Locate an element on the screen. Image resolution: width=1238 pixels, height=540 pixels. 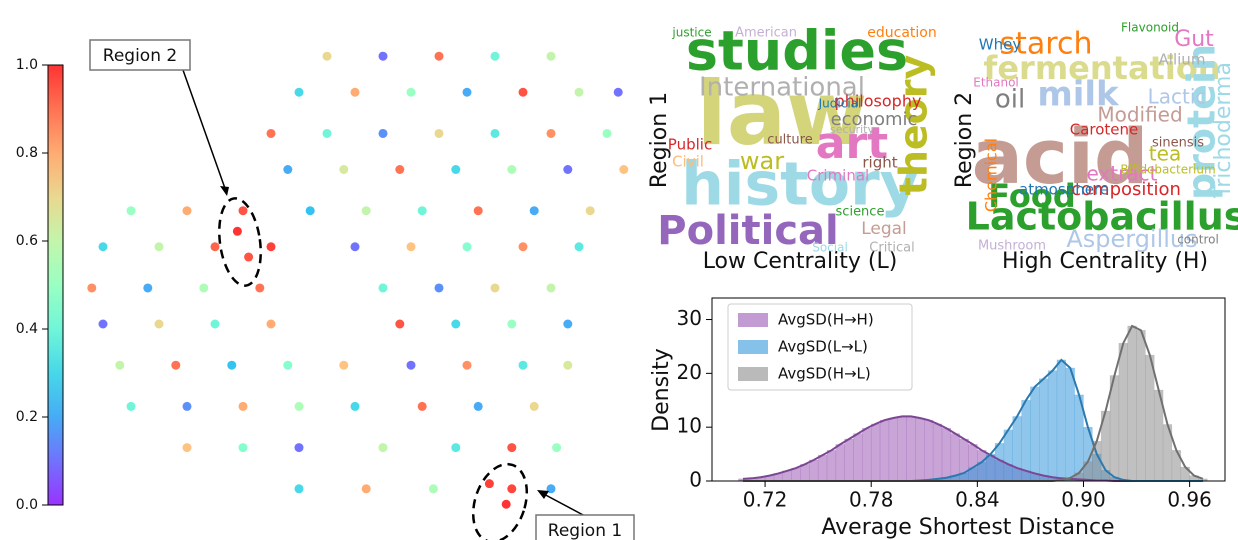
wordcloud-word: American is located at coordinates (766, 33).